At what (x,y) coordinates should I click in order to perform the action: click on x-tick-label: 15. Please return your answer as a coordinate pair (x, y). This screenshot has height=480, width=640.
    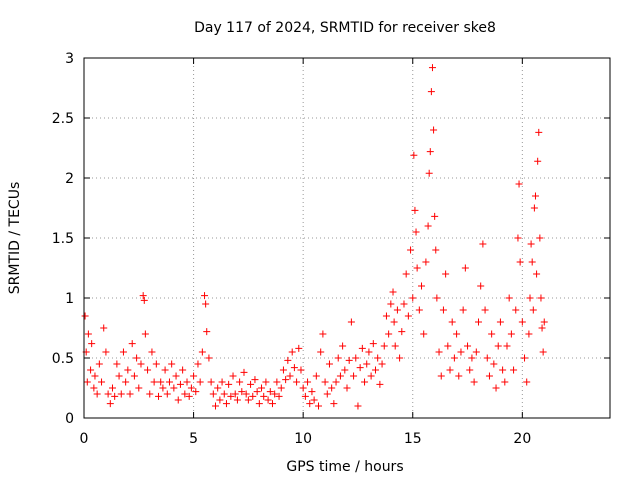
    Looking at the image, I should click on (413, 439).